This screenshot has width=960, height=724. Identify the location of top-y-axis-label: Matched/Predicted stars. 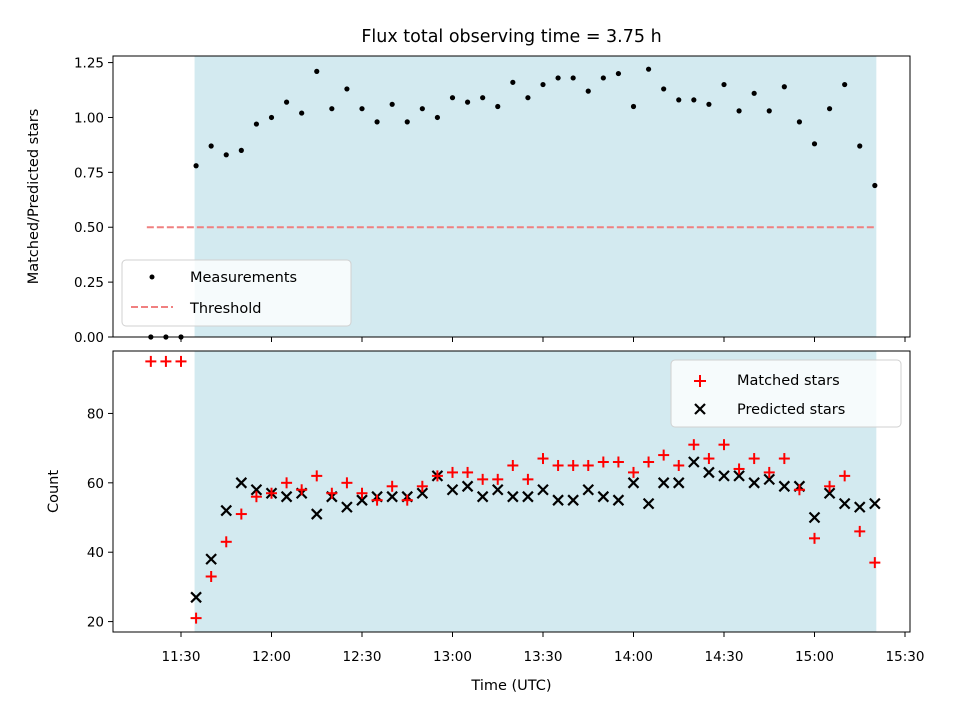
(34, 197).